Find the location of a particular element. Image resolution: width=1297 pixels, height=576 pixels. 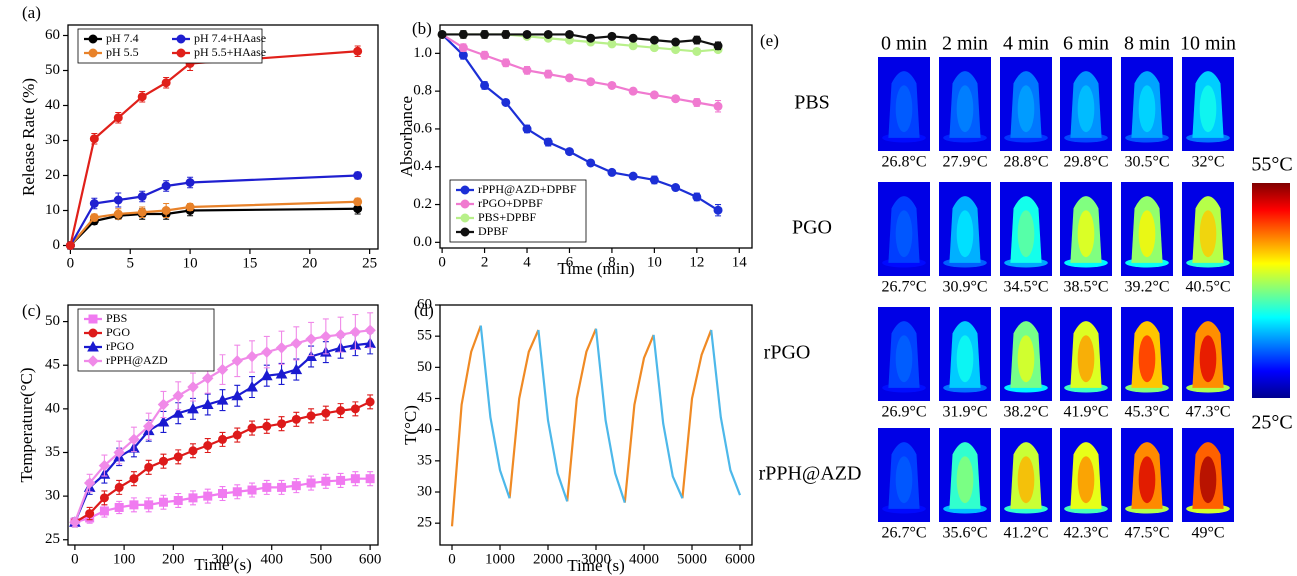

panel-label: (e) is located at coordinates (769, 40).